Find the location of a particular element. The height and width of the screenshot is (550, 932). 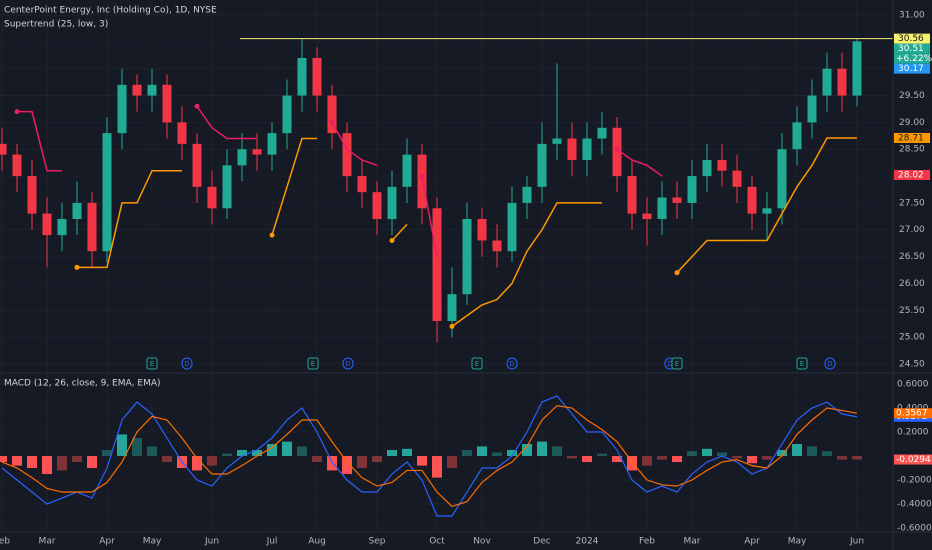

y-tick-label: -0.4000 is located at coordinates (914, 505).